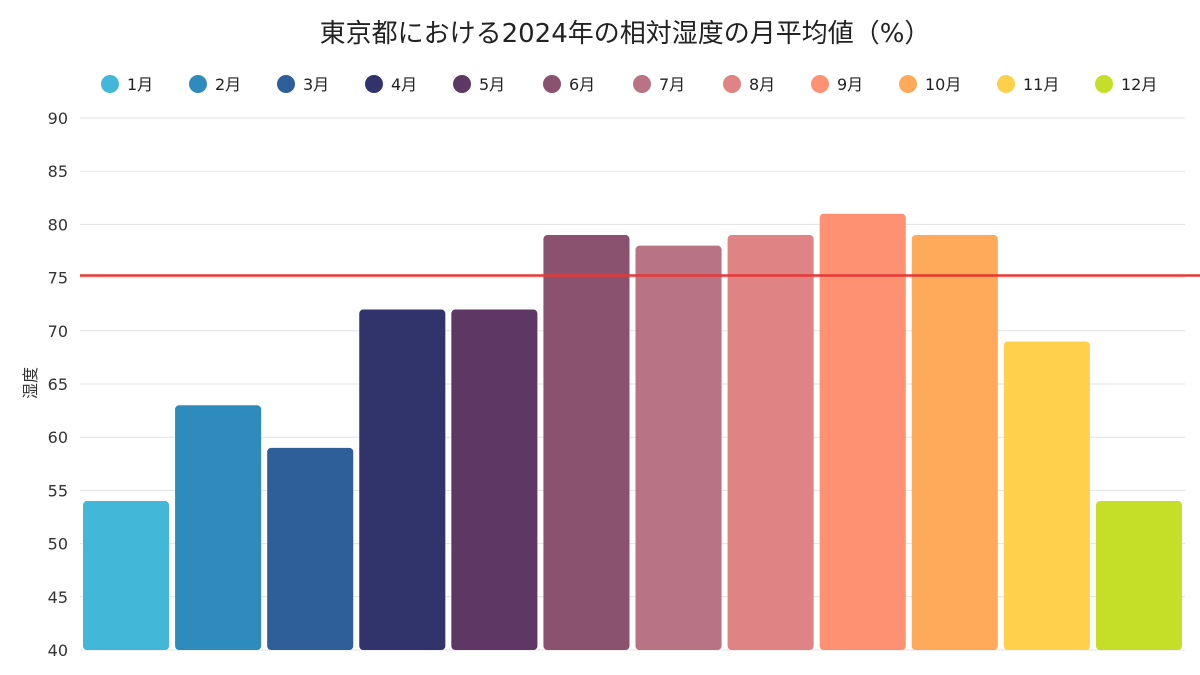 This screenshot has width=1200, height=675. I want to click on legend-item: 3月, so click(303, 84).